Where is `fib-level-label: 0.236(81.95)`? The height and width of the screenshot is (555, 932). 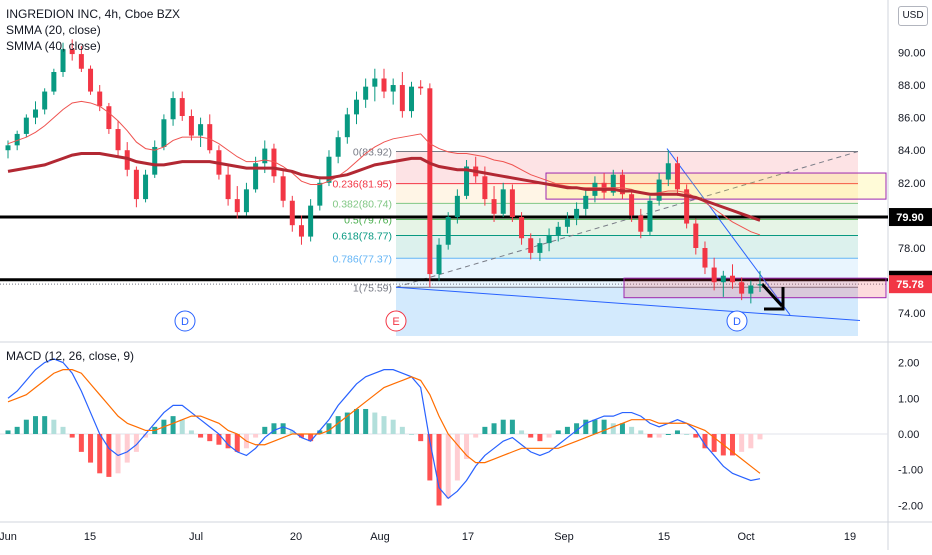 fib-level-label: 0.236(81.95) is located at coordinates (362, 185).